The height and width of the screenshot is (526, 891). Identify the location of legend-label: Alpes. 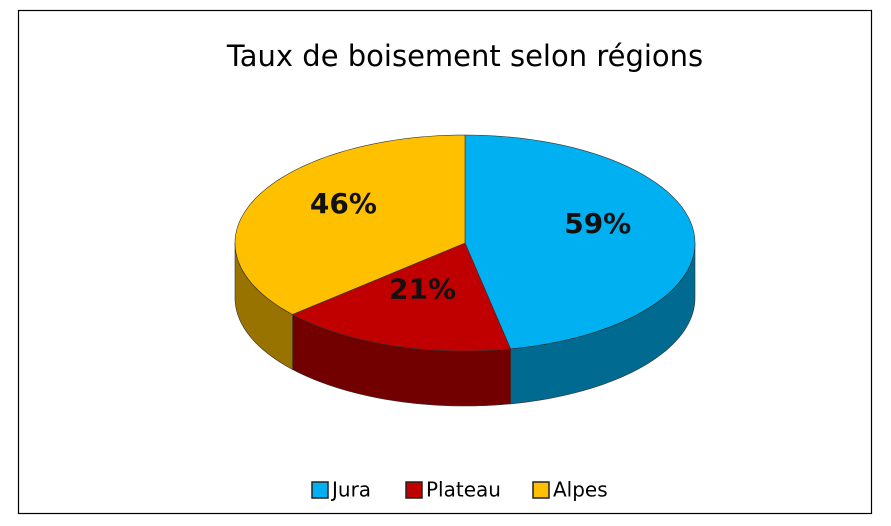
(580, 490).